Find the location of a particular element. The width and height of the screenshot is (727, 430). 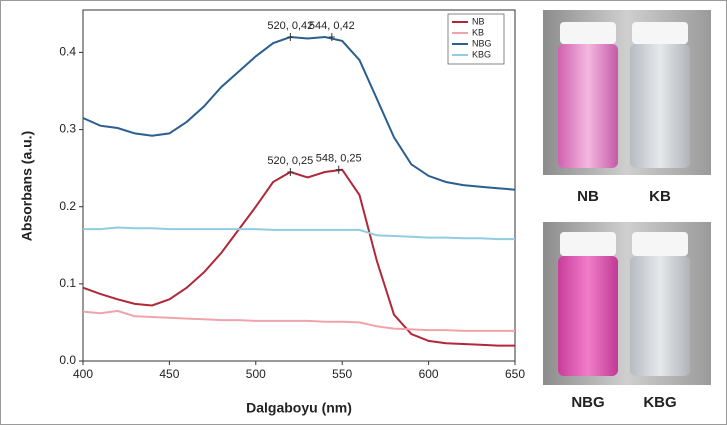

photo-label: KBG is located at coordinates (659, 402).